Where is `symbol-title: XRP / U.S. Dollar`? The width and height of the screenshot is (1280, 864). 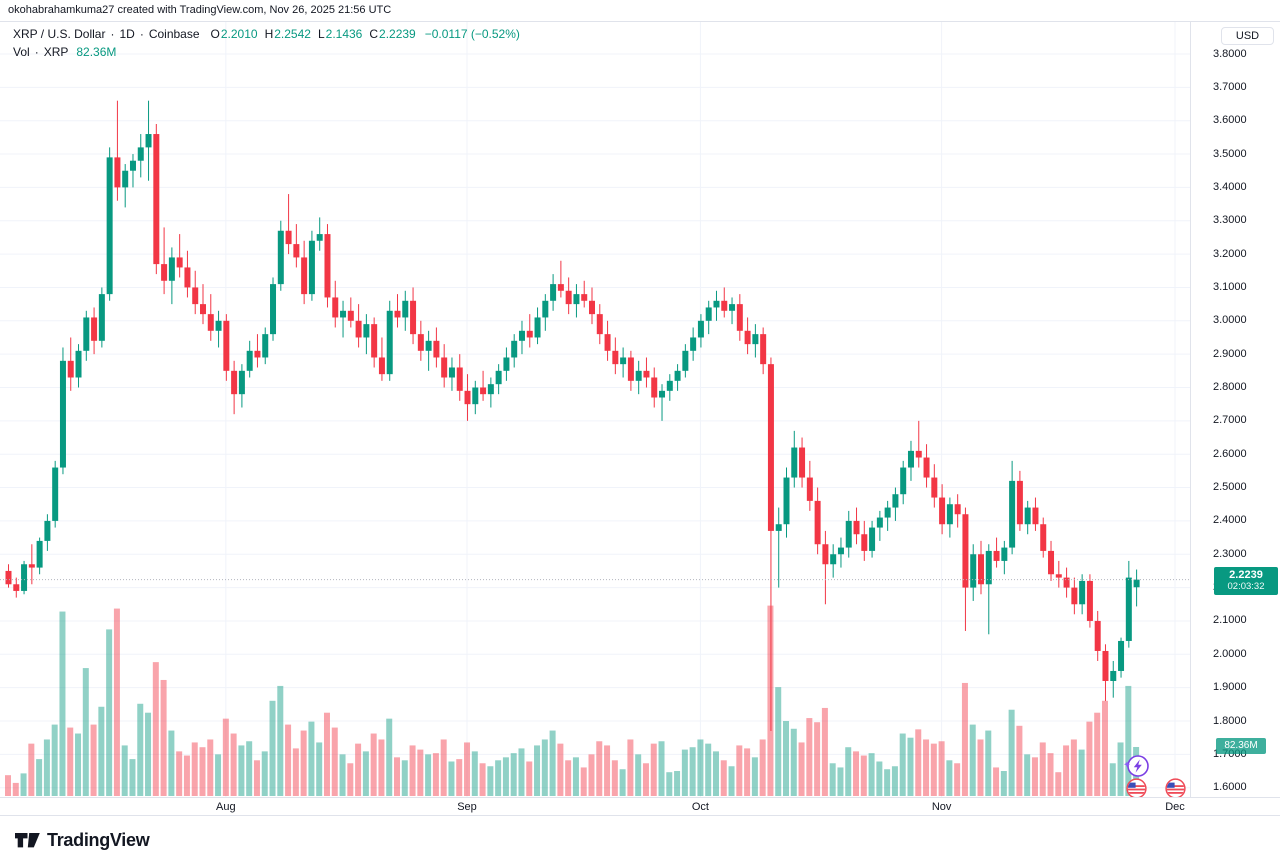 symbol-title: XRP / U.S. Dollar is located at coordinates (59, 33).